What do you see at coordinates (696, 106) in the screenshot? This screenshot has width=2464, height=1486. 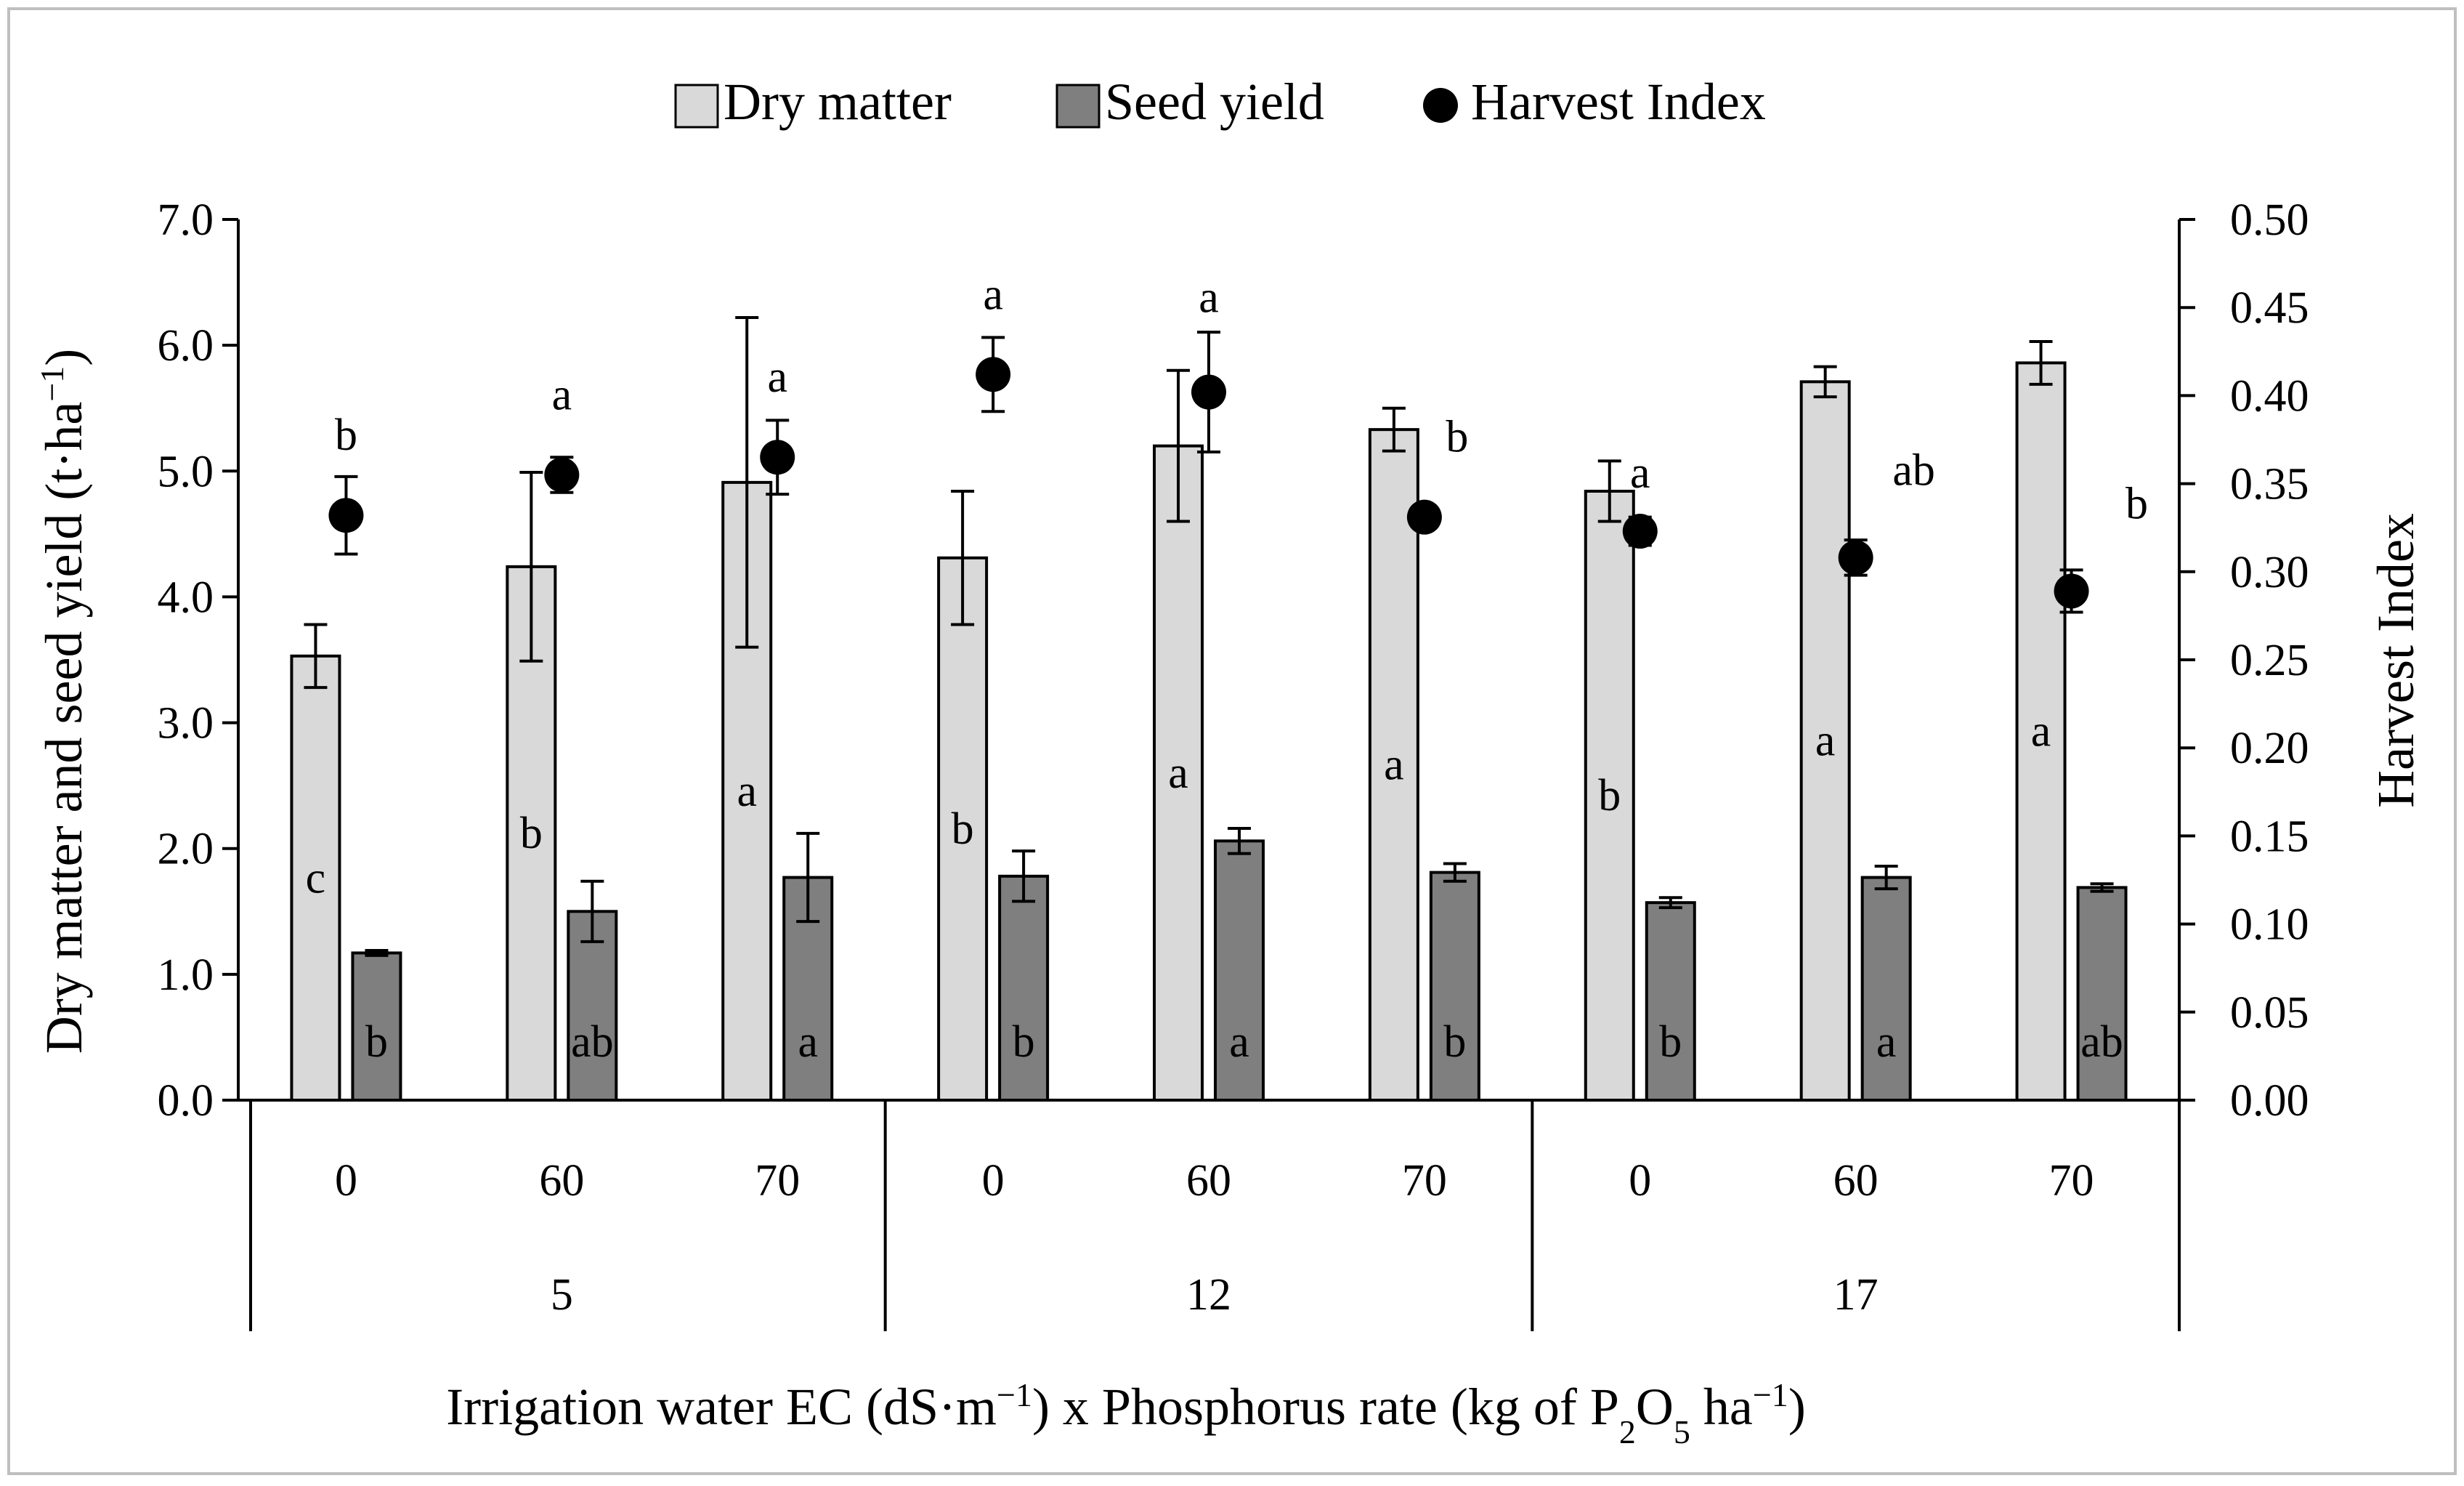 I see `legend-dry-matter-swatch` at bounding box center [696, 106].